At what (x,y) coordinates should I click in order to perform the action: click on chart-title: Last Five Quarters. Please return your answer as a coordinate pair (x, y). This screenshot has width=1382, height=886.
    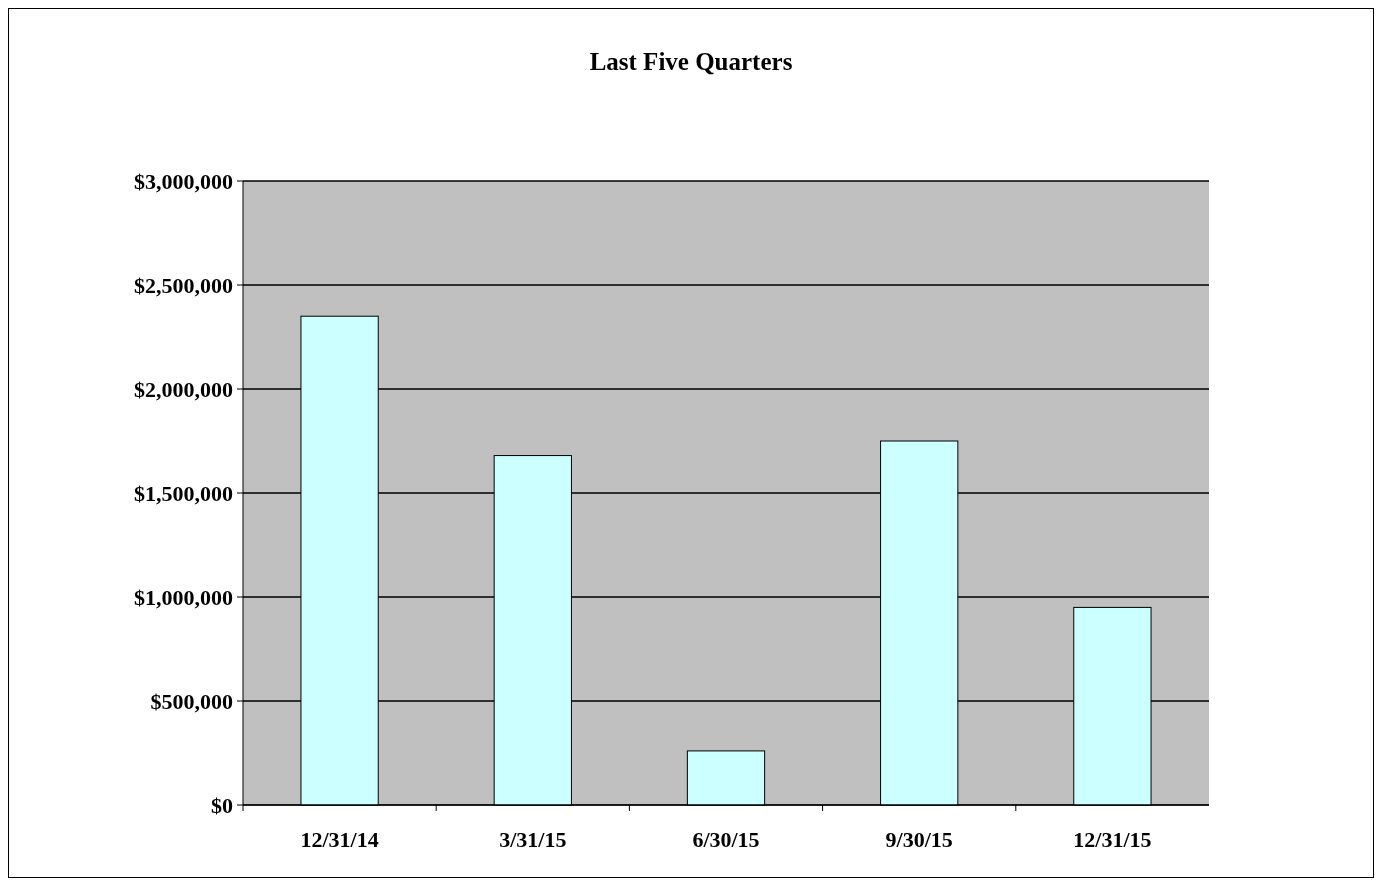
    Looking at the image, I should click on (691, 61).